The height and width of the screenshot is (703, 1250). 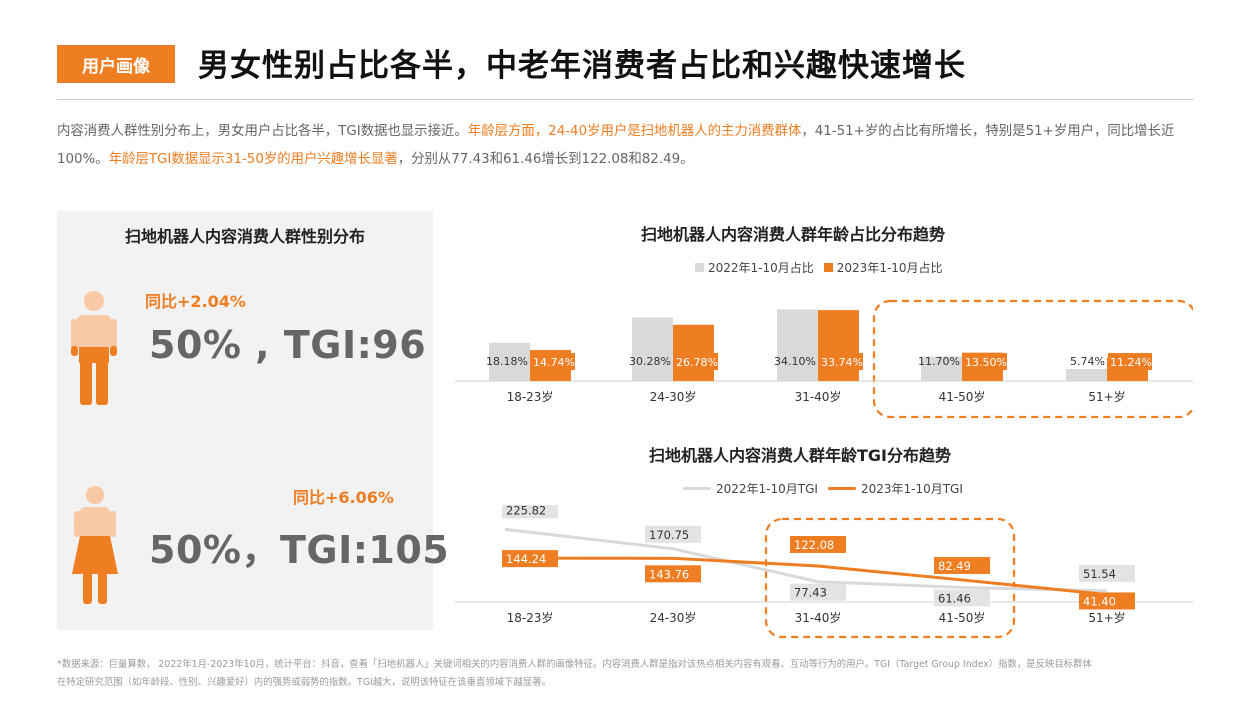 I want to click on gender-panel-title: 扫地机器人内容消费人群性别分布, so click(x=244, y=236).